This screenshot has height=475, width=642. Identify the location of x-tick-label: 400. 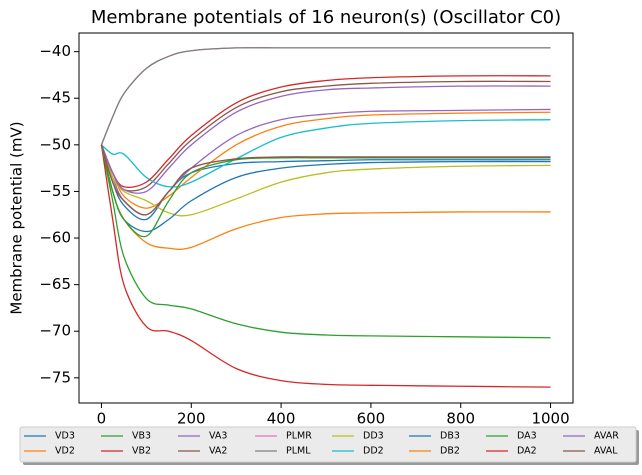
(281, 419).